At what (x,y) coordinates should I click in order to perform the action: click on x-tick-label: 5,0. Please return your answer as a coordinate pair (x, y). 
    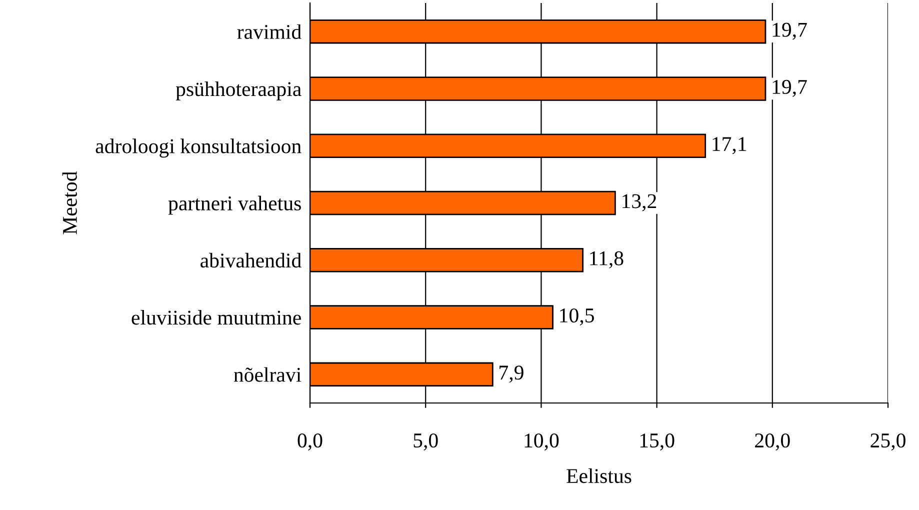
    Looking at the image, I should click on (426, 442).